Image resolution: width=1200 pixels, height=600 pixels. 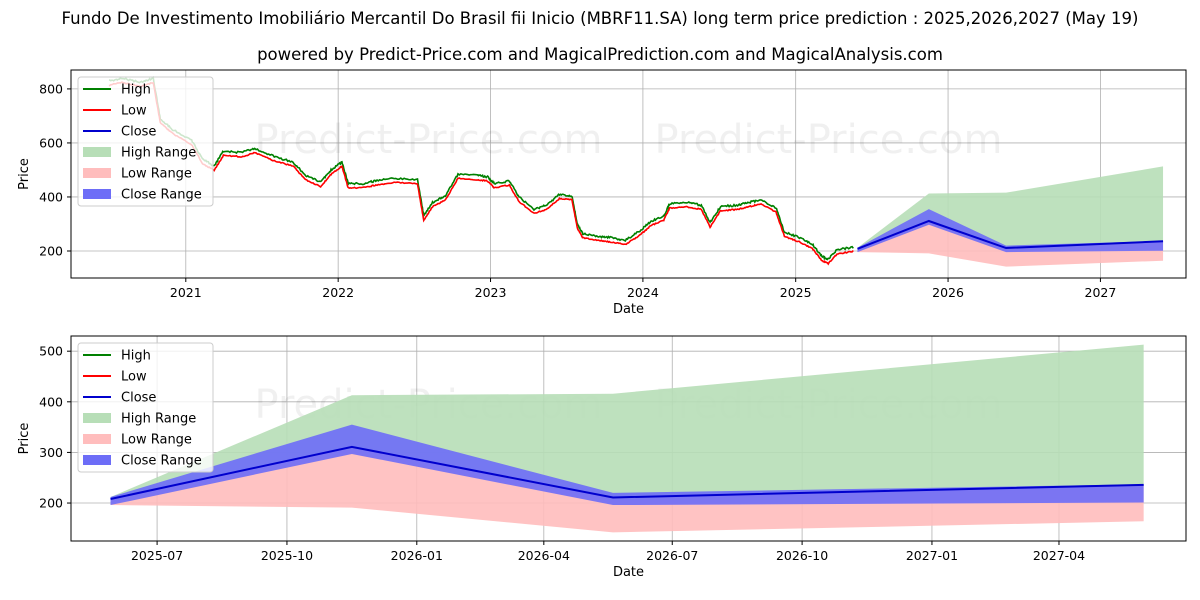 What do you see at coordinates (156, 440) in the screenshot?
I see `bottom-chart-legend-label: Low Range` at bounding box center [156, 440].